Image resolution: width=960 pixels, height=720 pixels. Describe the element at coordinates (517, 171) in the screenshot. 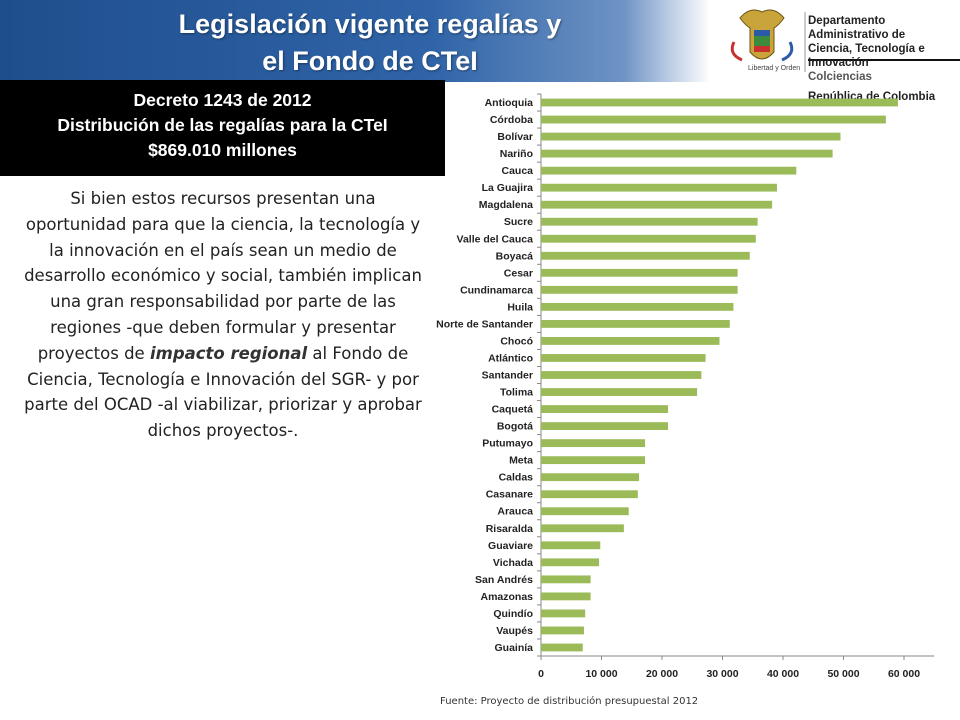

I see `category-label: Cauca` at that location.